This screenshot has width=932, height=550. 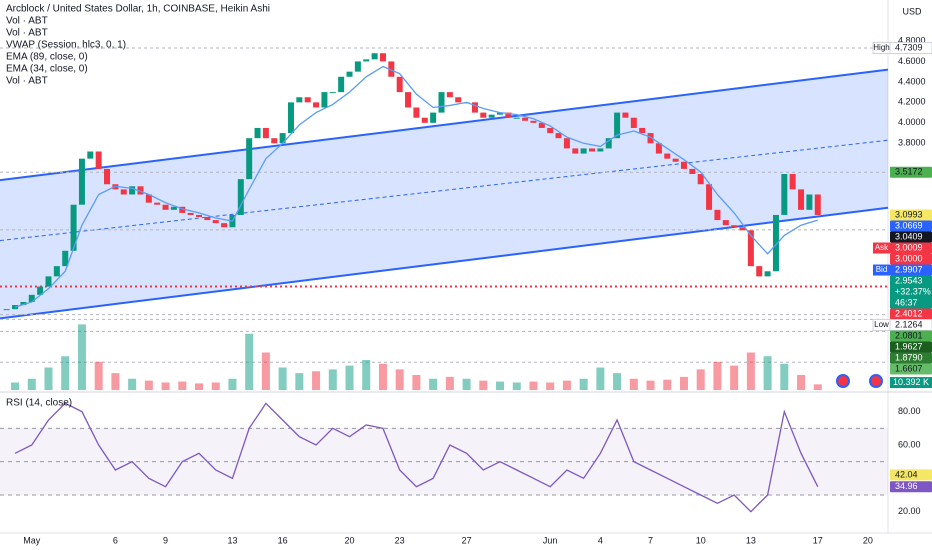 I want to click on x-tick-label: 17, so click(x=818, y=540).